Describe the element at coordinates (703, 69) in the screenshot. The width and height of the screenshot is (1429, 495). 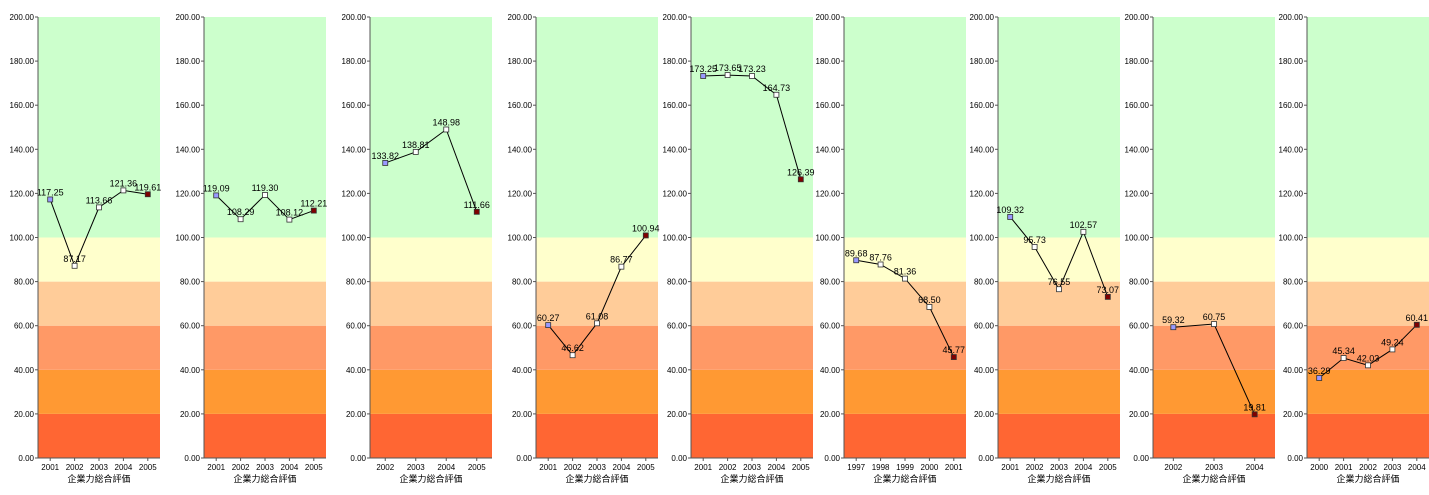
I see `data-label: 173.25` at that location.